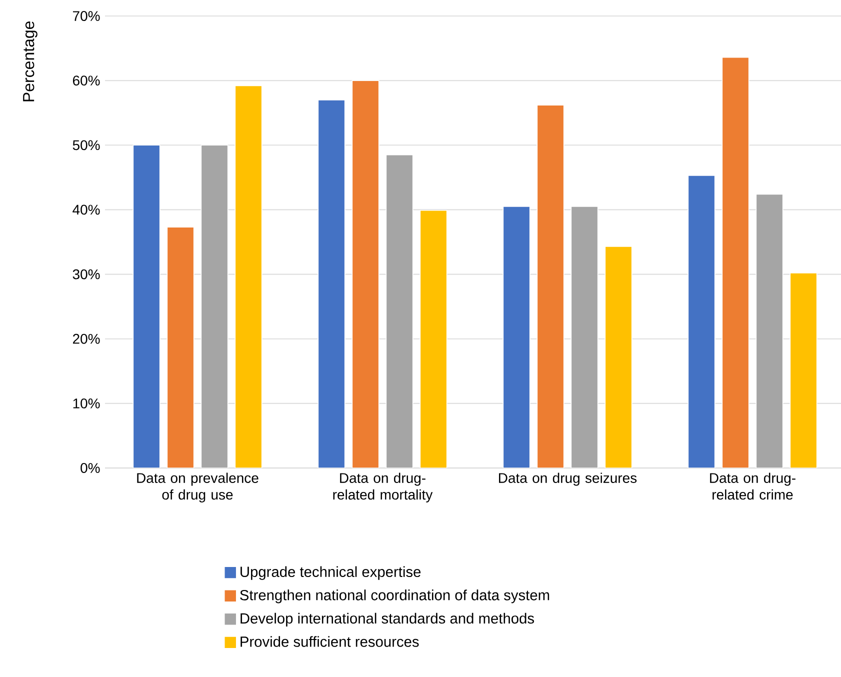  What do you see at coordinates (86, 16) in the screenshot?
I see `y-tick-label: 70%` at bounding box center [86, 16].